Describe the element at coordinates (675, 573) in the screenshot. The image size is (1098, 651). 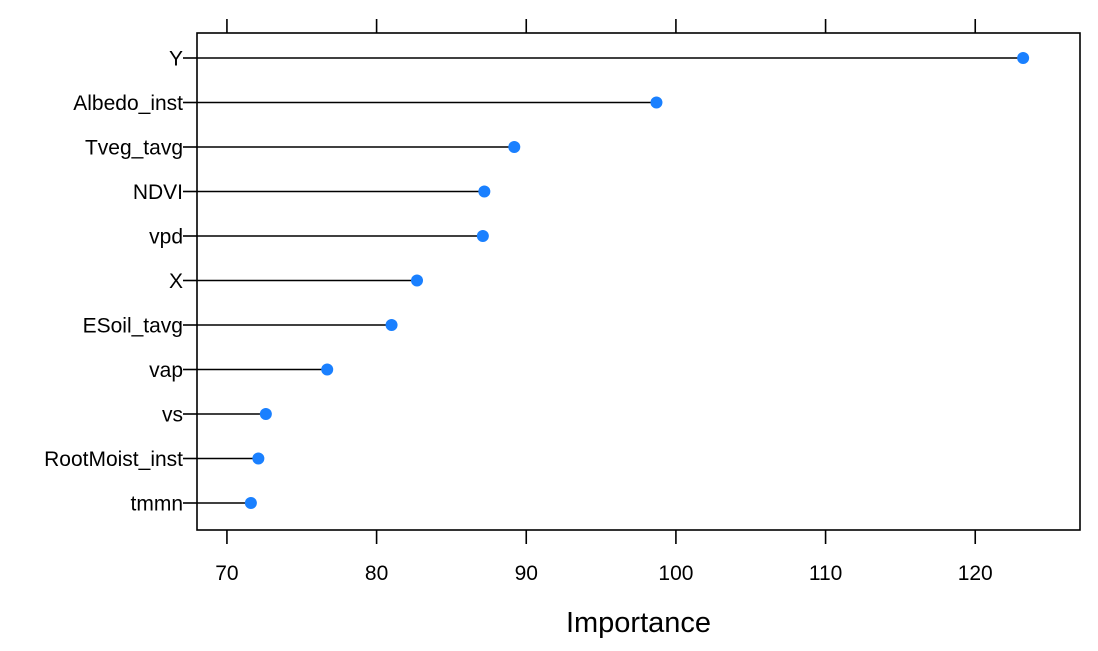
I see `x-tick-label: 100` at that location.